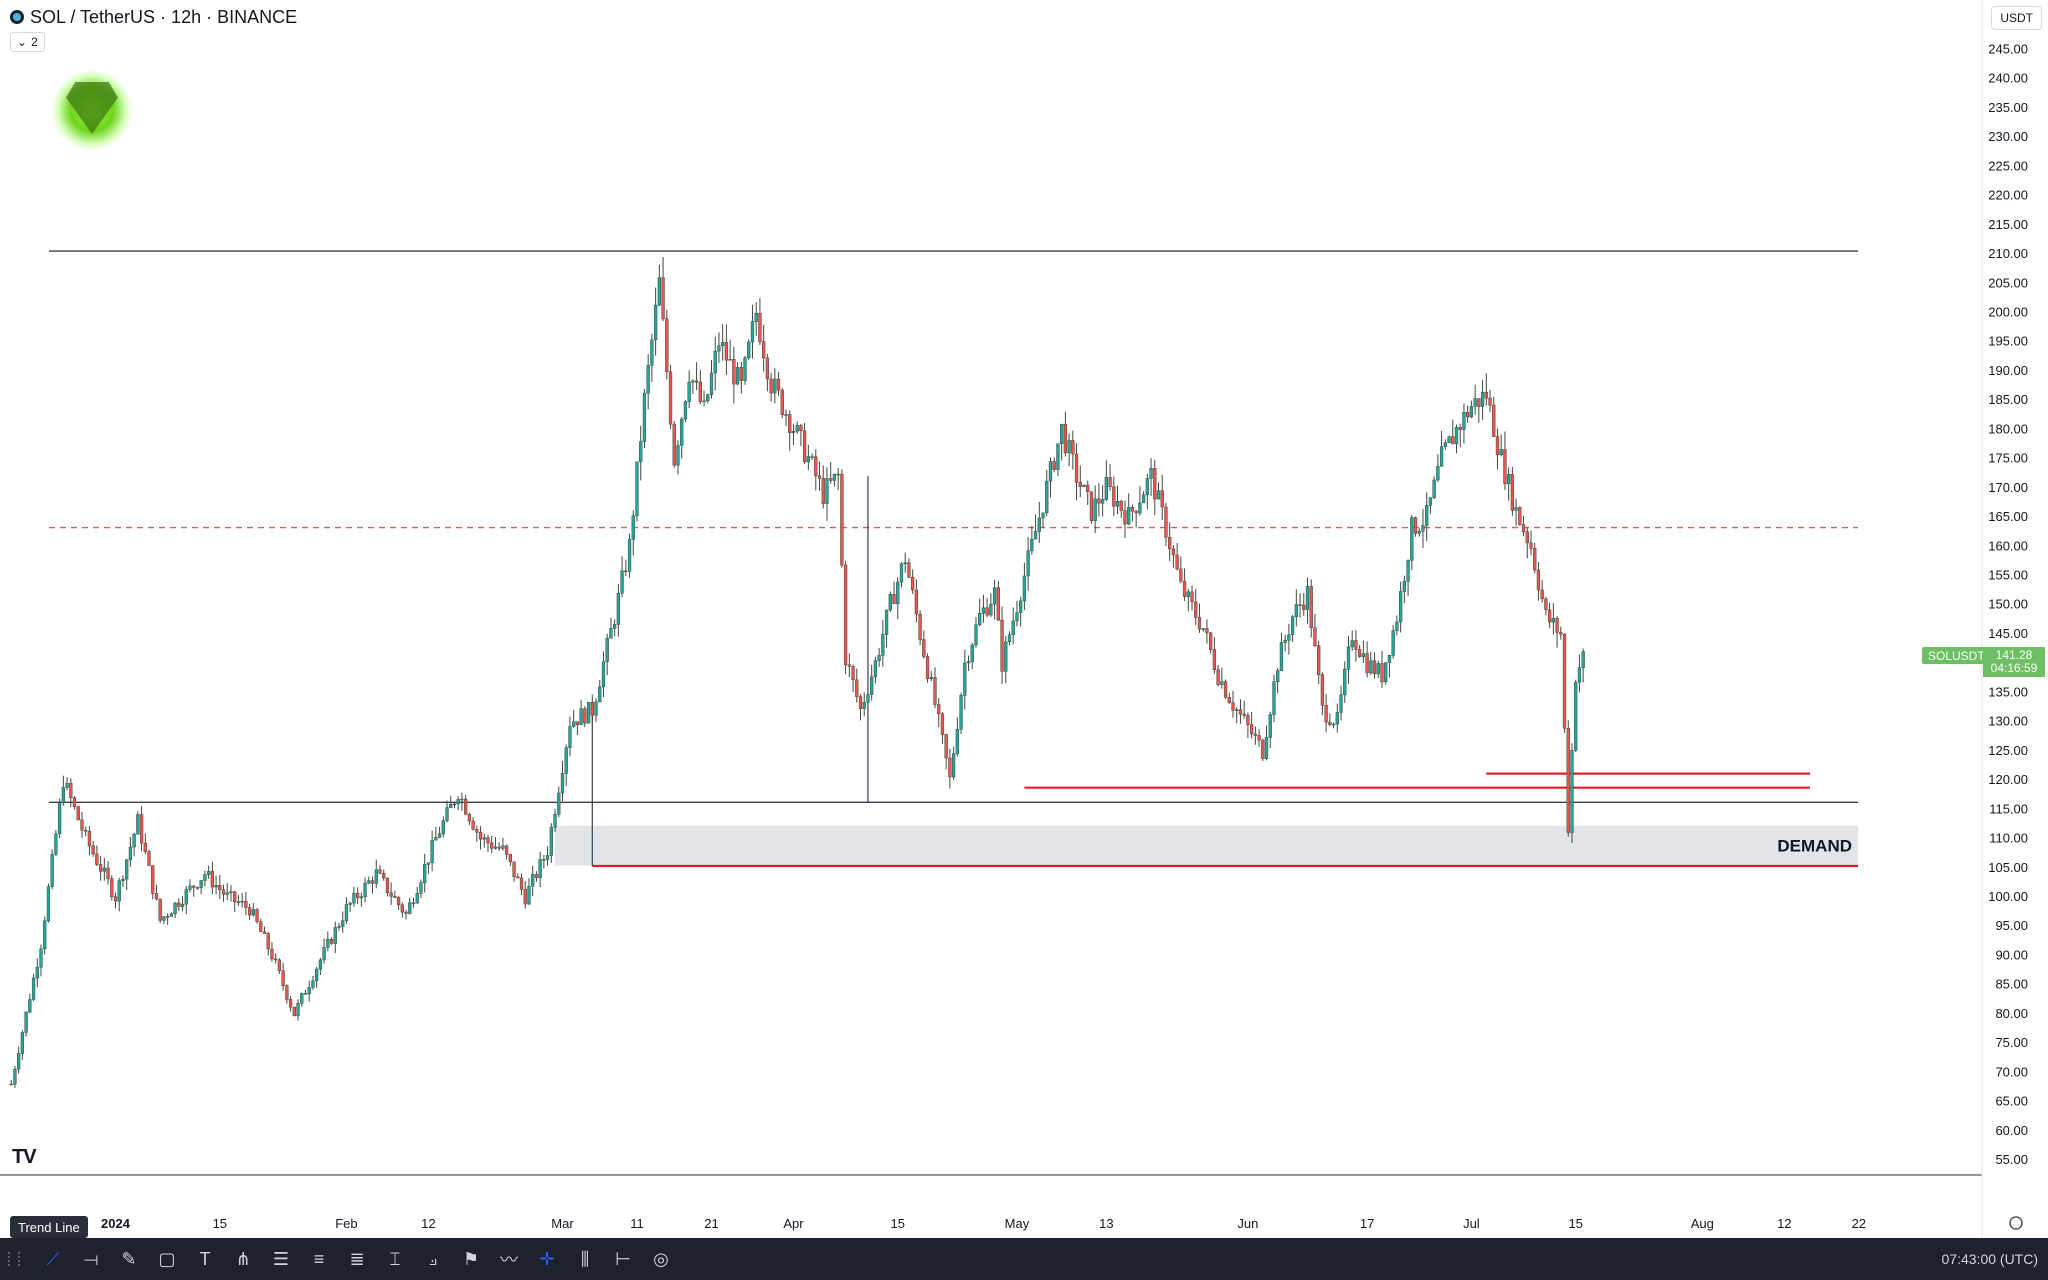  What do you see at coordinates (2011, 1013) in the screenshot?
I see `price-tick-80: 80.00` at bounding box center [2011, 1013].